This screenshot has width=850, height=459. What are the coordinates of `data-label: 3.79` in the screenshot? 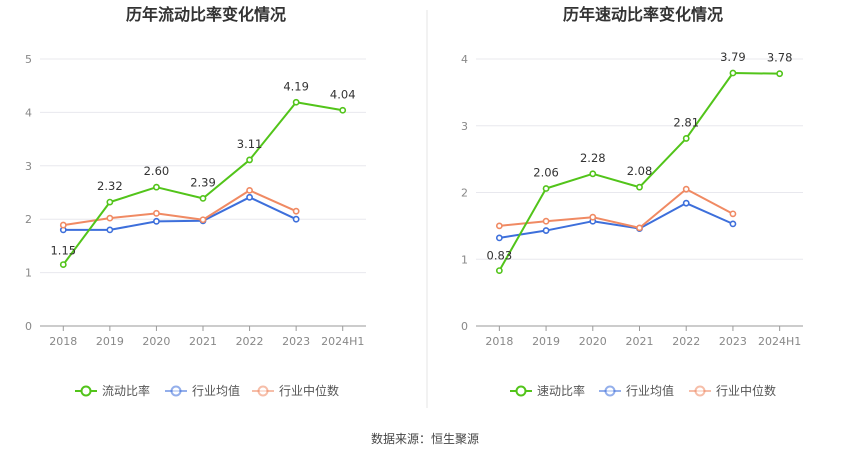 It's located at (733, 57).